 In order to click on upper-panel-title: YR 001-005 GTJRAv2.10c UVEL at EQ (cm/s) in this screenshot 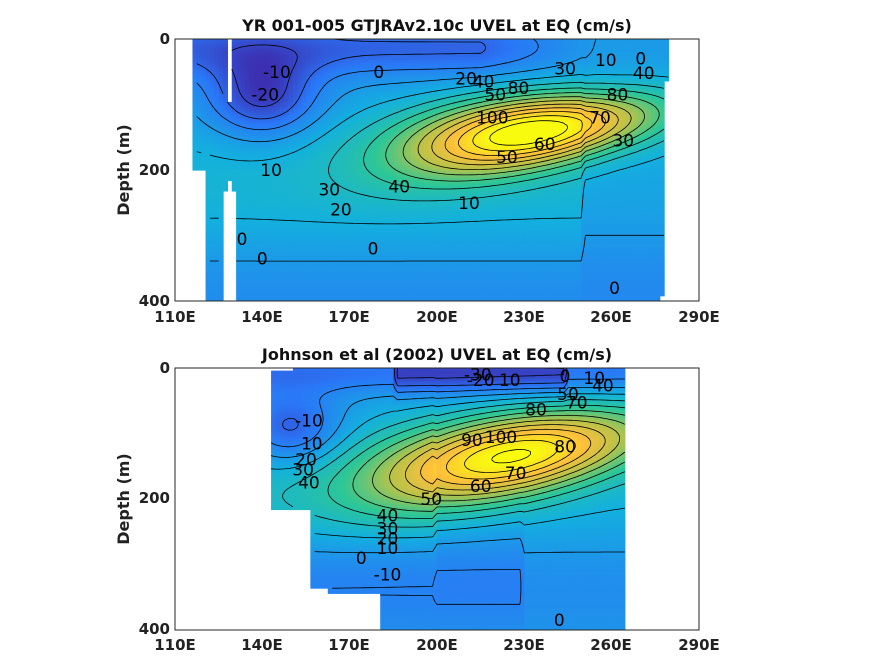, I will do `click(436, 25)`.